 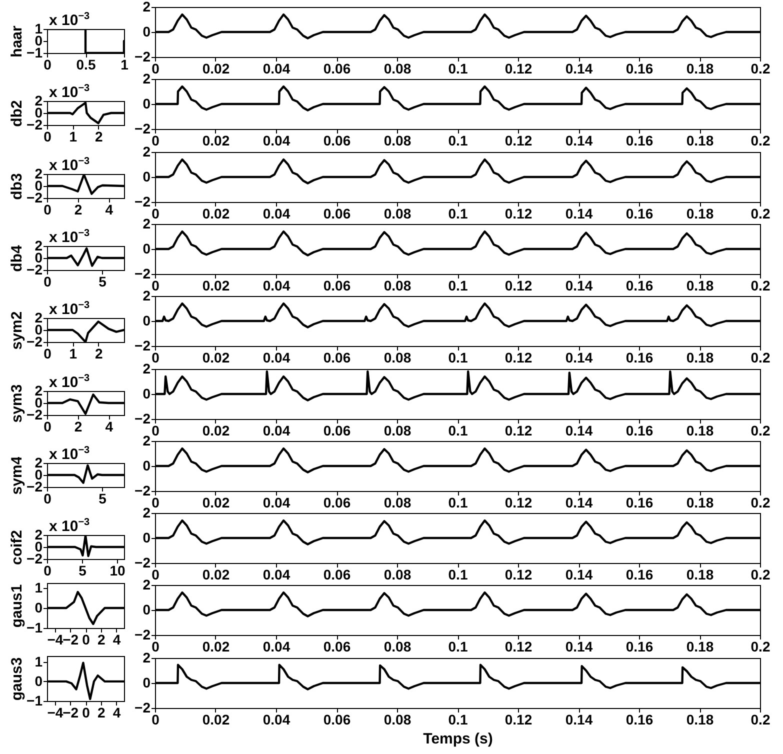 I want to click on y-axis-title: db2, so click(x=17, y=114).